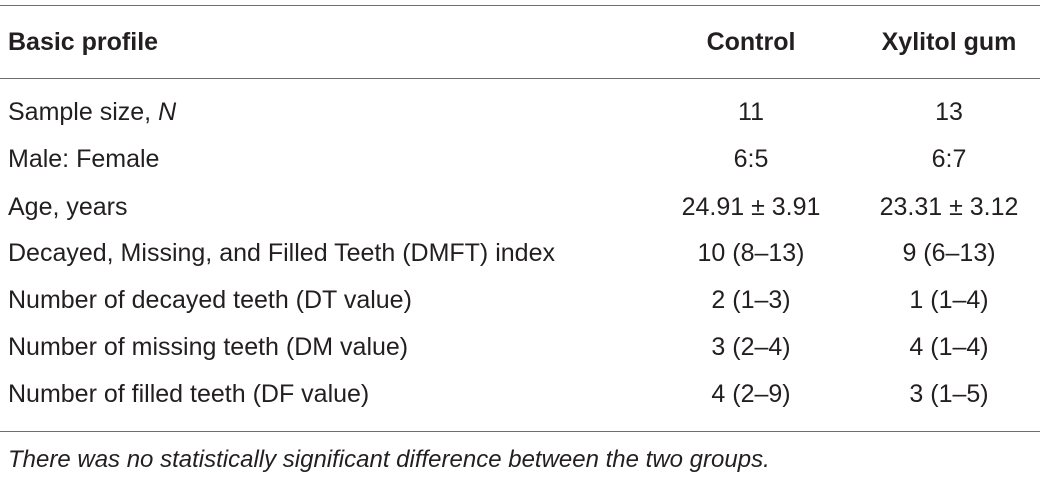 The image size is (1040, 480). Describe the element at coordinates (210, 300) in the screenshot. I see `row-label: Number of decayed teeth (DT value)` at that location.